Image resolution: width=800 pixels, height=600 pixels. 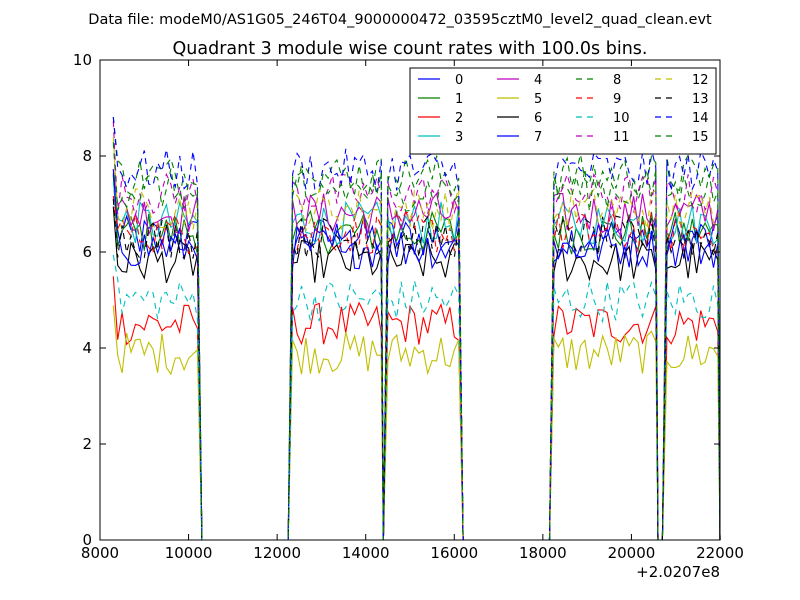 What do you see at coordinates (538, 137) in the screenshot?
I see `legend-label-7: 7` at bounding box center [538, 137].